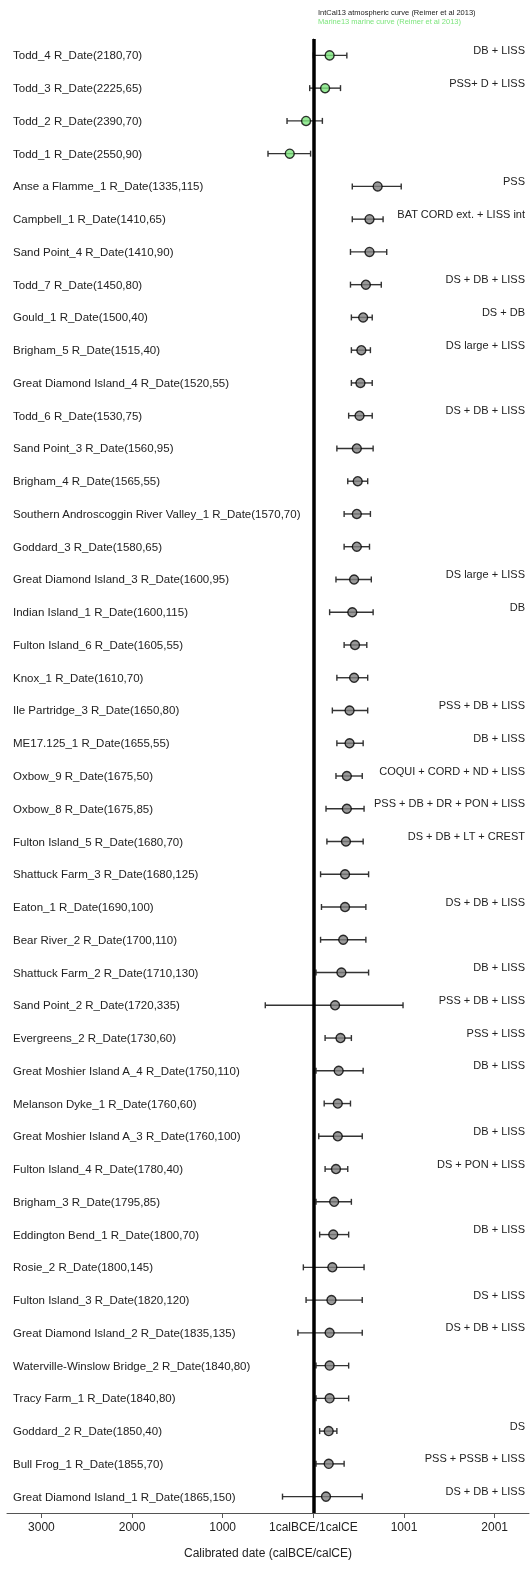  What do you see at coordinates (97, 1005) in the screenshot?
I see `y-tick-label: Sand Point_2 R_Date(1720,335)` at bounding box center [97, 1005].